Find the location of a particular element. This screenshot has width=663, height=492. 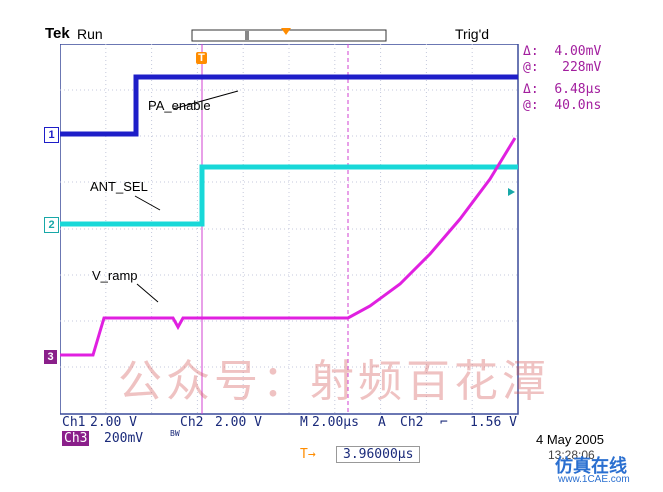

site-url: www.1CAE.com is located at coordinates (594, 479).